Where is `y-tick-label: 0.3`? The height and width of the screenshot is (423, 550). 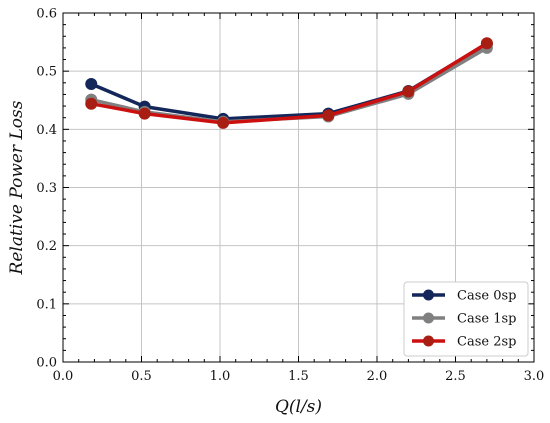 y-tick-label: 0.3 is located at coordinates (46, 188).